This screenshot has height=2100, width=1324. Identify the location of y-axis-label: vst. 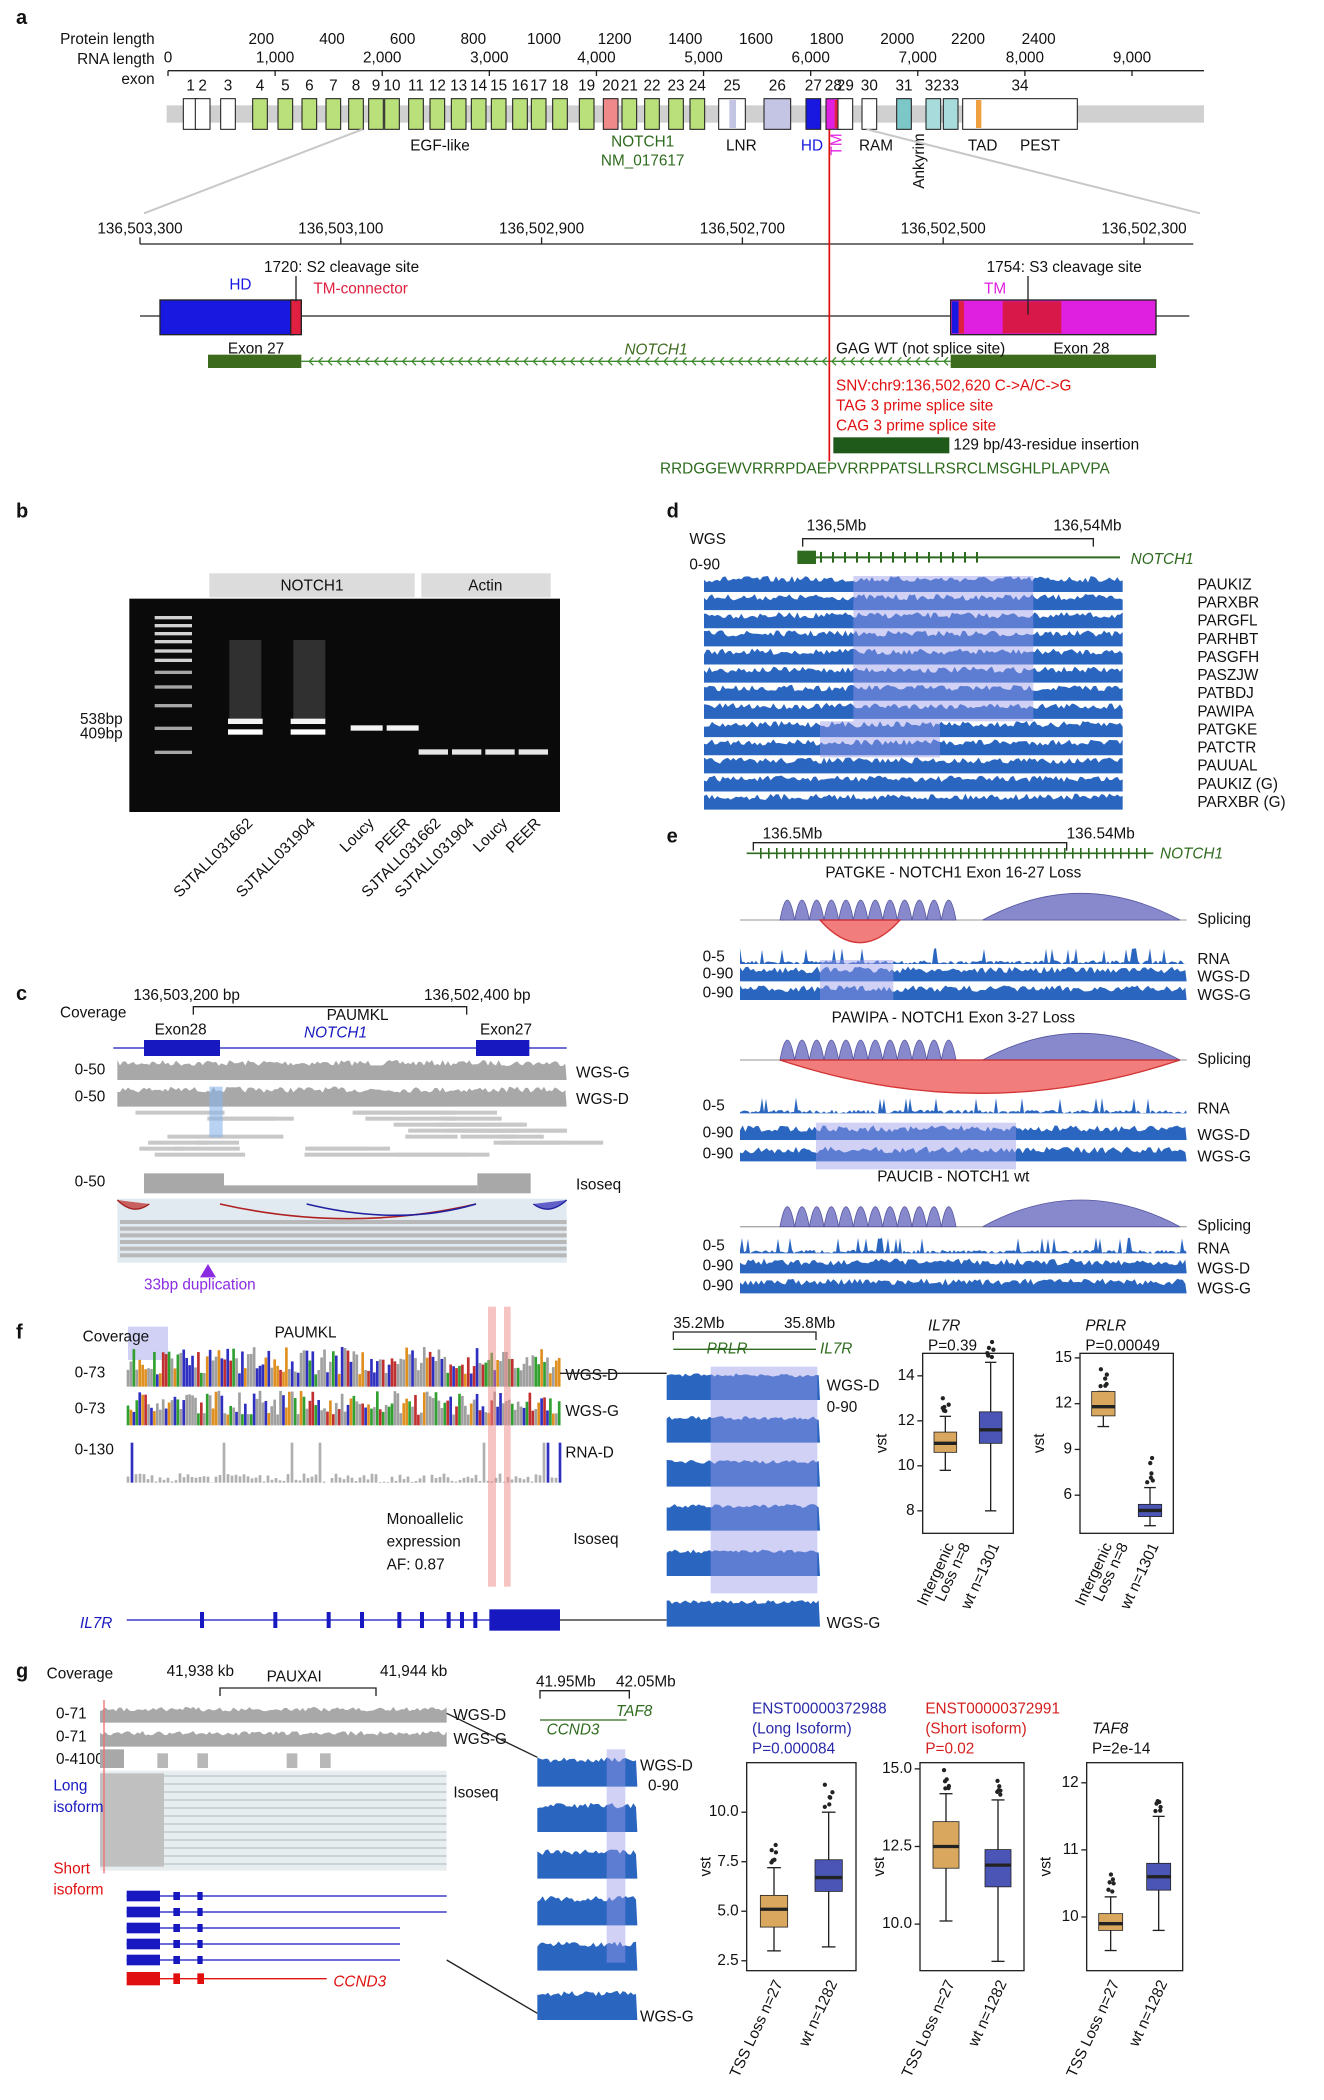
(879, 1866).